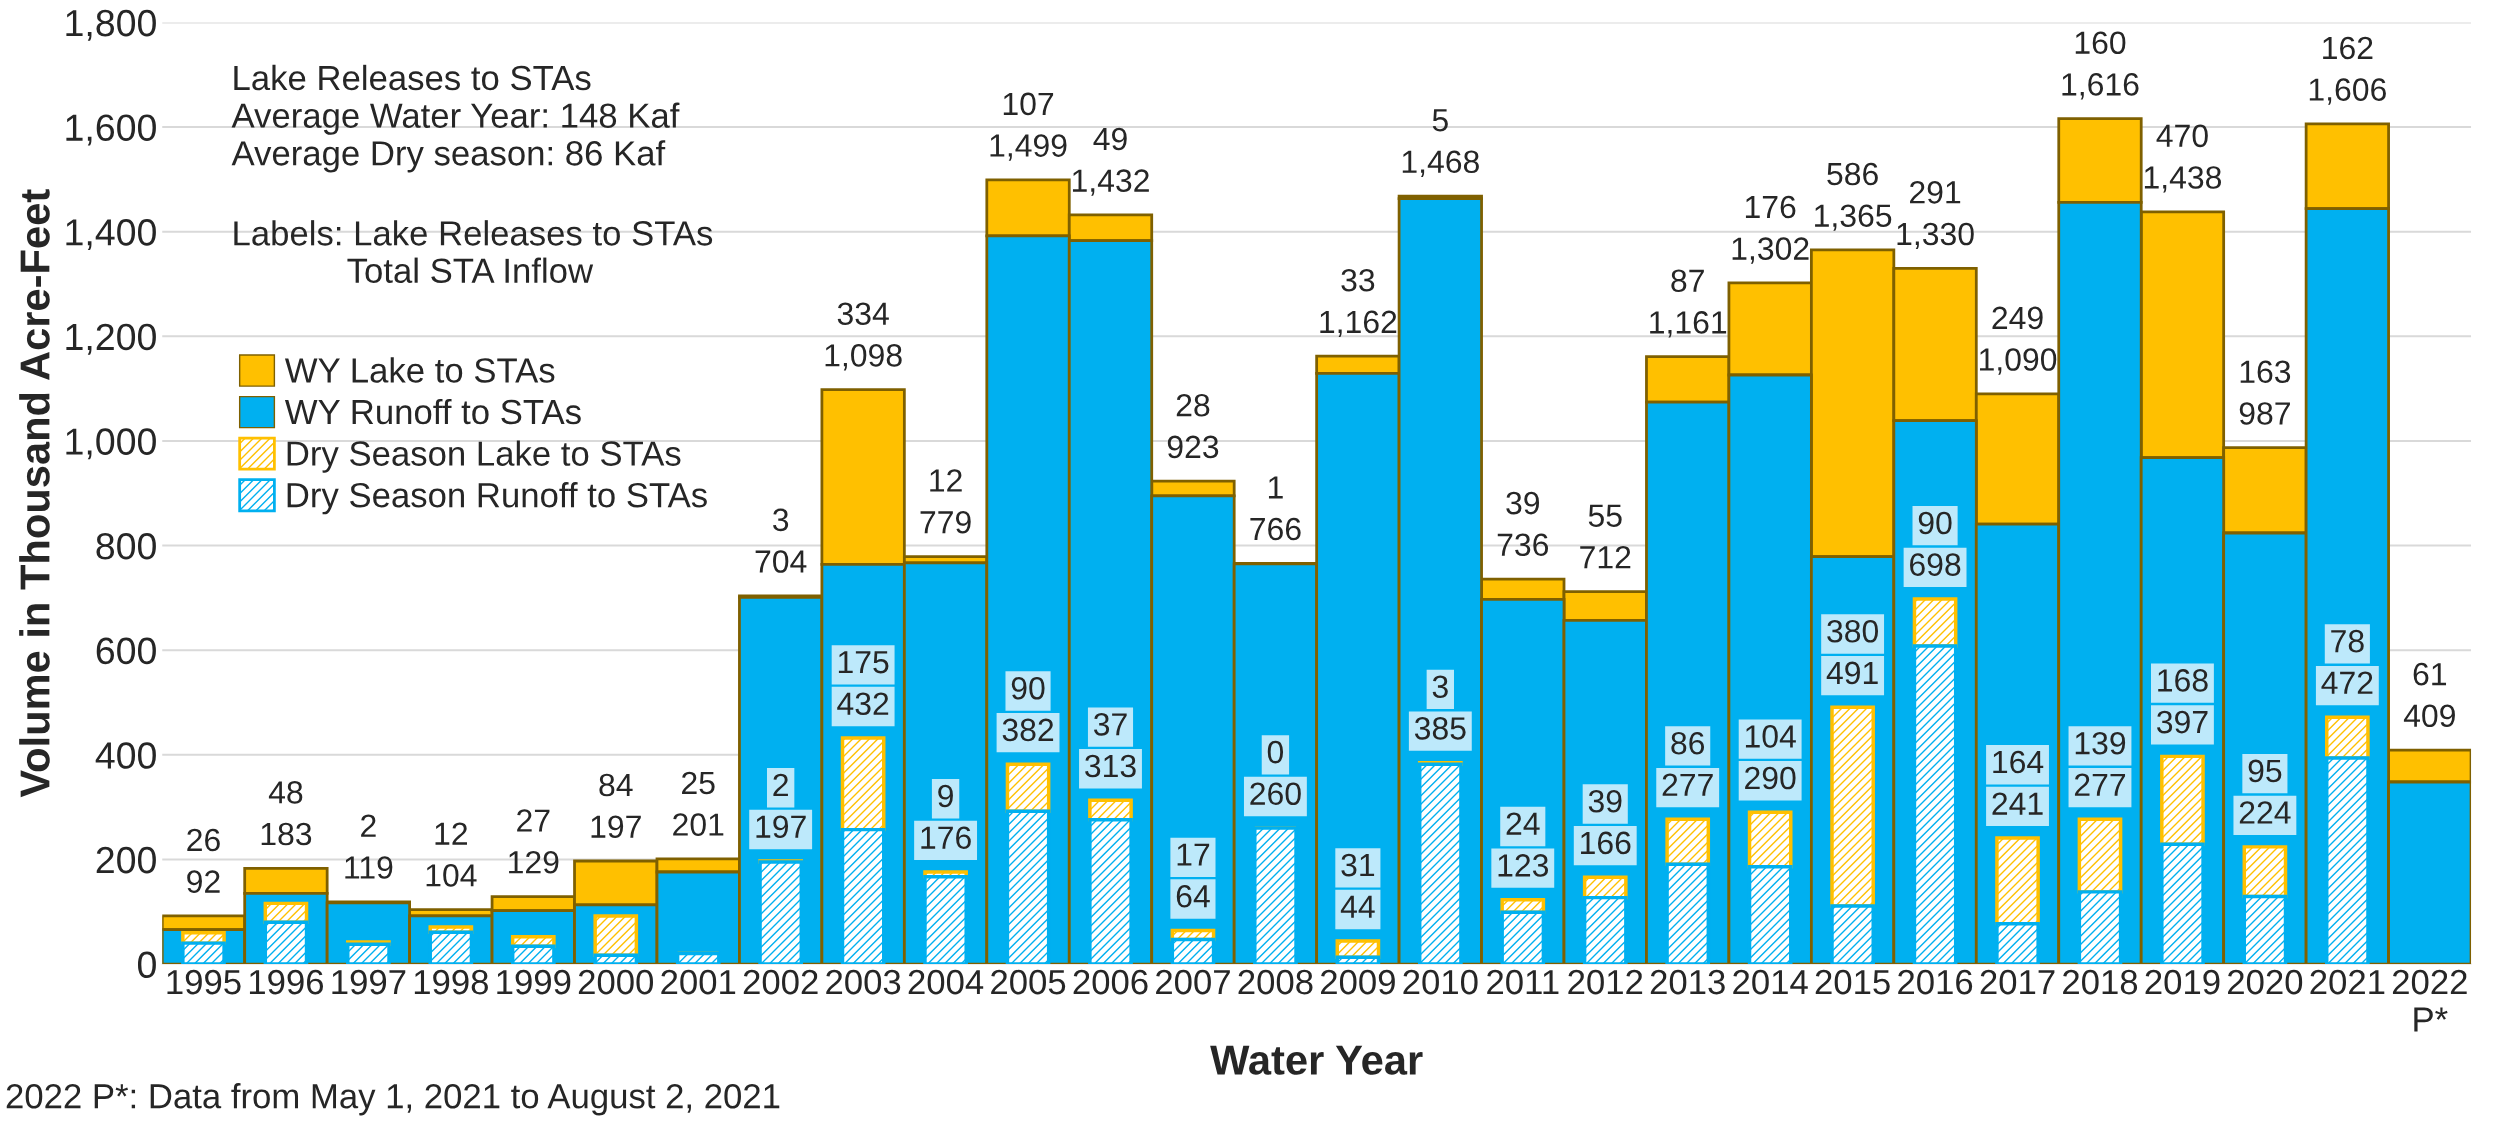  I want to click on data-label: 90, so click(1935, 523).